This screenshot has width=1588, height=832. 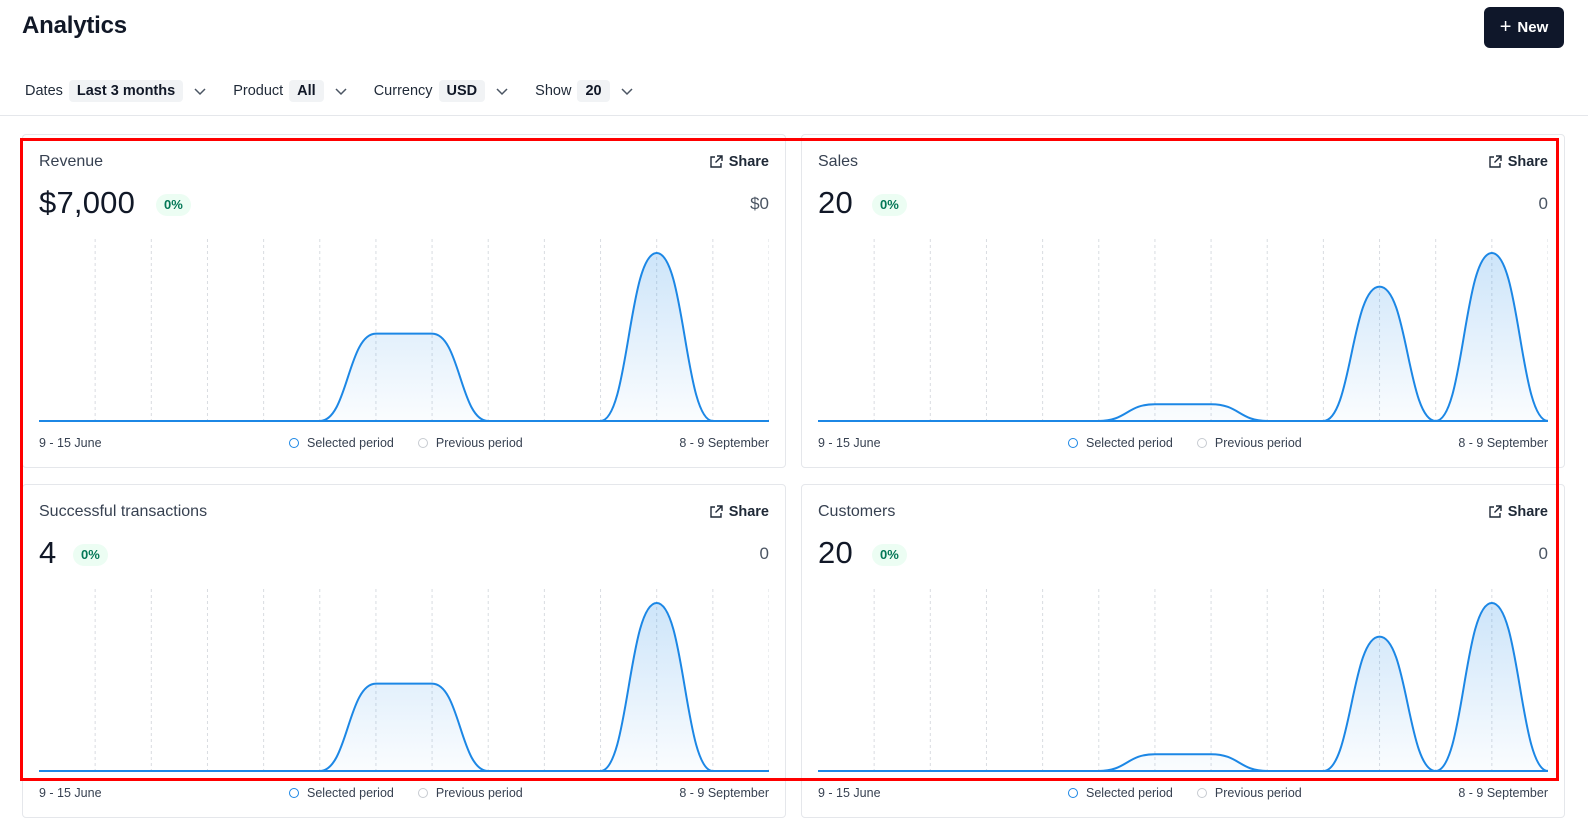 What do you see at coordinates (593, 91) in the screenshot?
I see `filter-value: 20` at bounding box center [593, 91].